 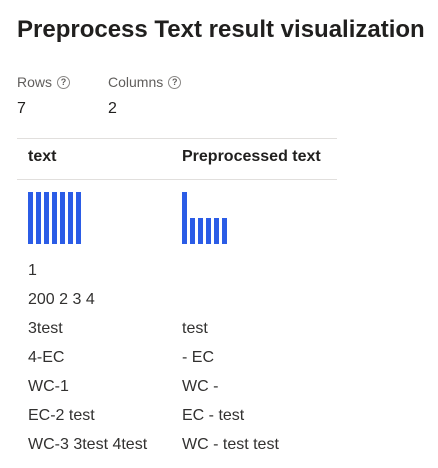 I want to click on cell-text: WC-1, so click(x=48, y=386).